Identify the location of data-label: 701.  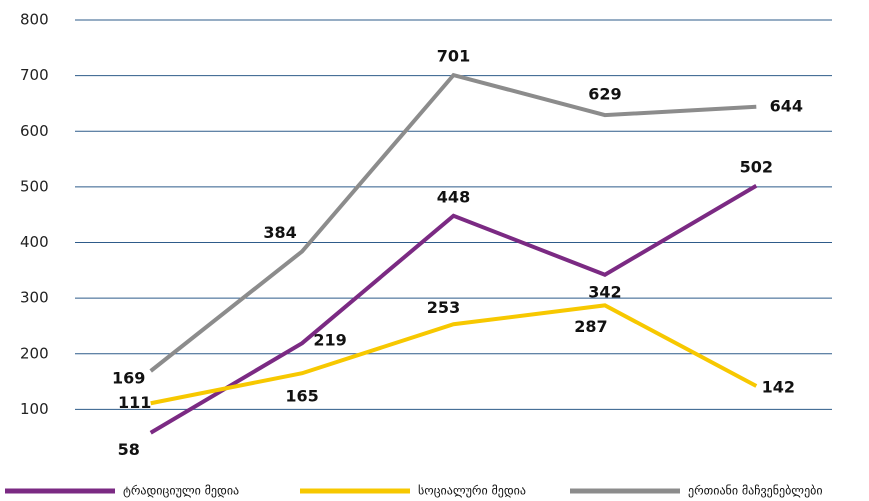
(453, 56).